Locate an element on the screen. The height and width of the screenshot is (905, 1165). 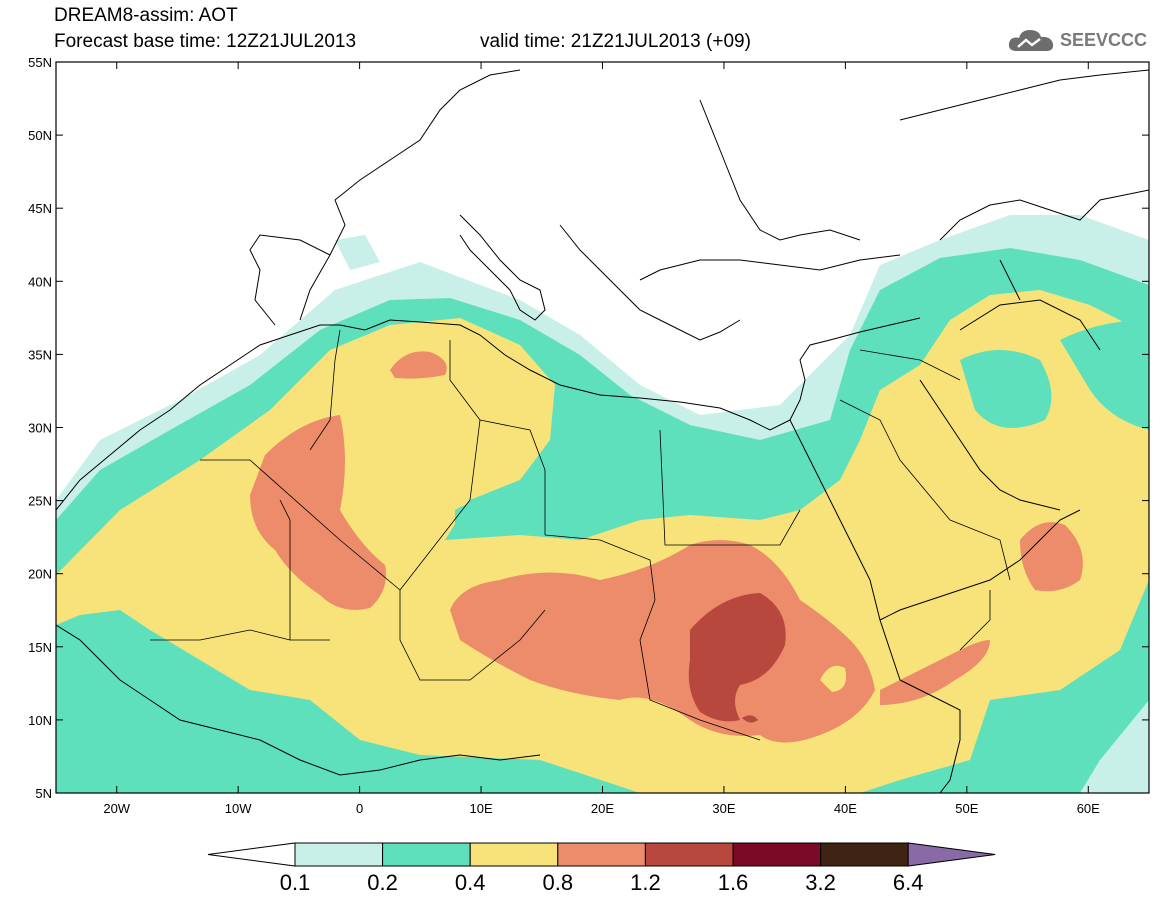
logo-text: SEEVCCC is located at coordinates (1103, 39).